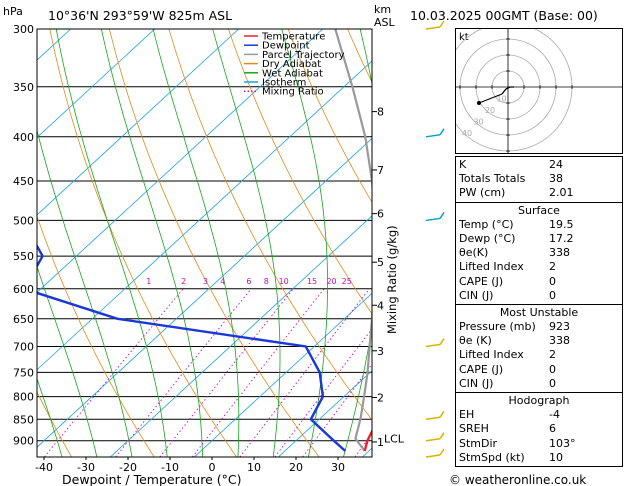  I want to click on legend-label: Temperature, so click(293, 37).